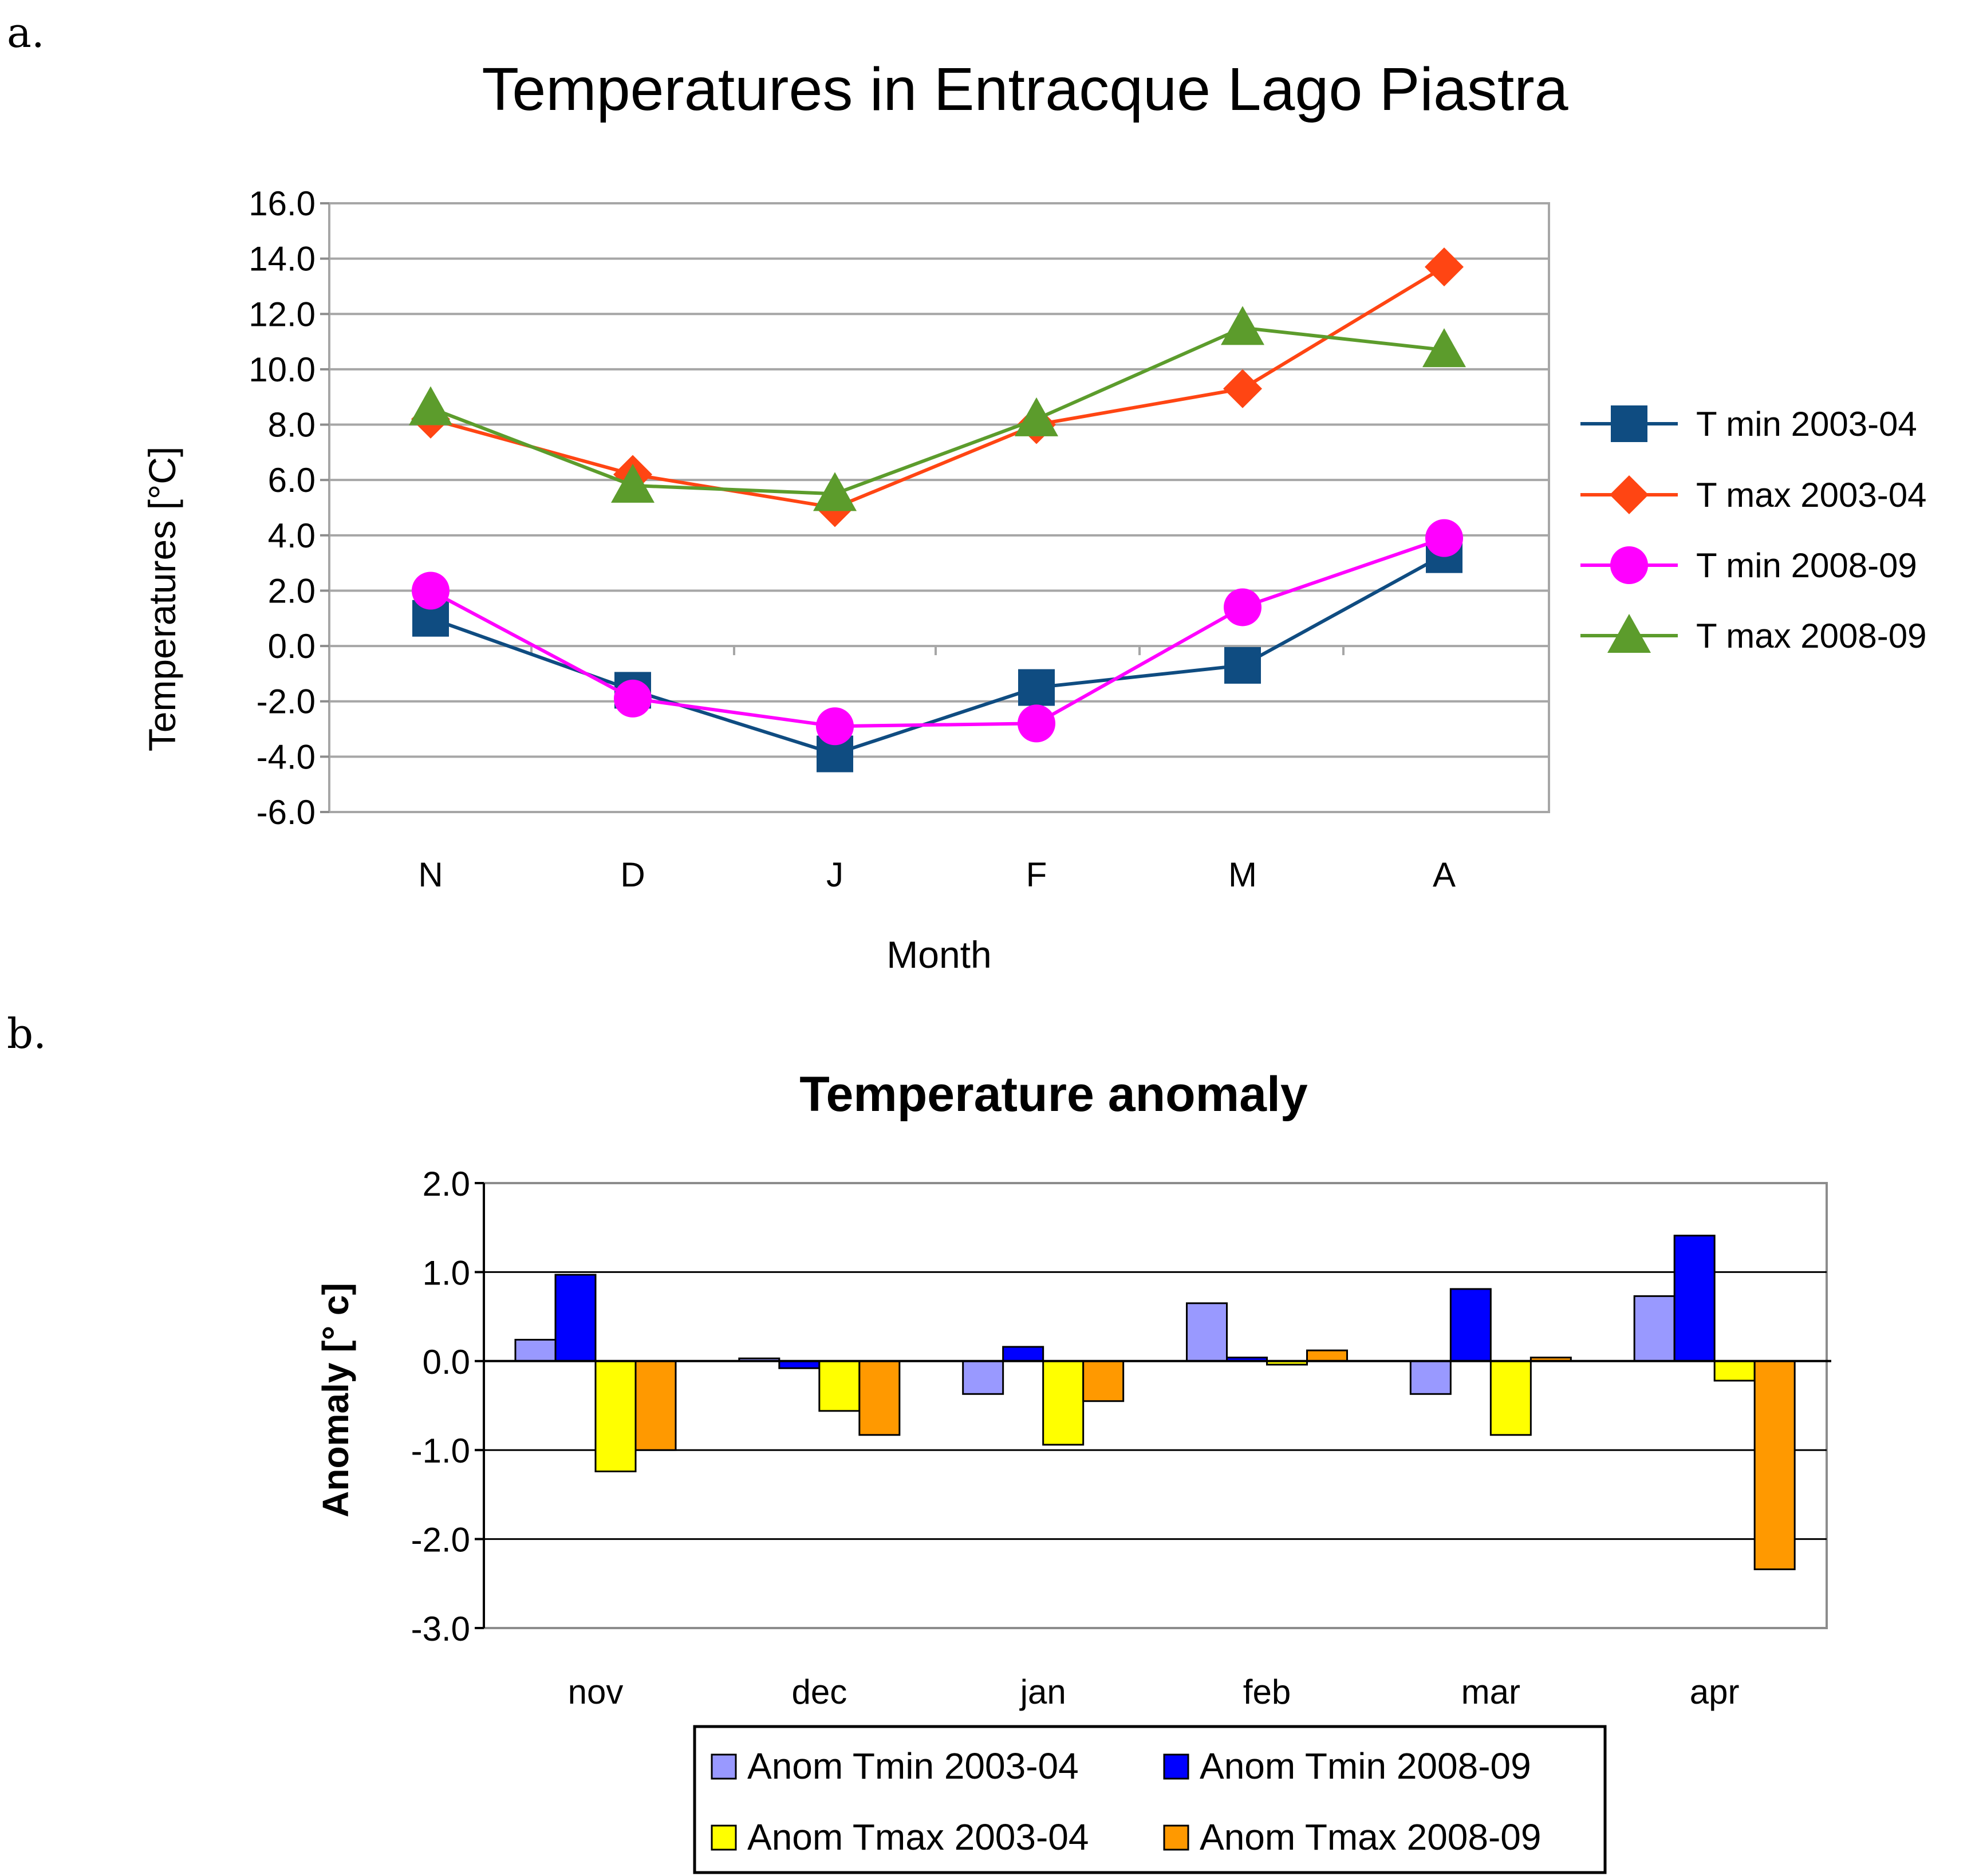 Image resolution: width=1979 pixels, height=1876 pixels. Describe the element at coordinates (282, 314) in the screenshot. I see `chart-a-ytick-label: 12.0` at that location.